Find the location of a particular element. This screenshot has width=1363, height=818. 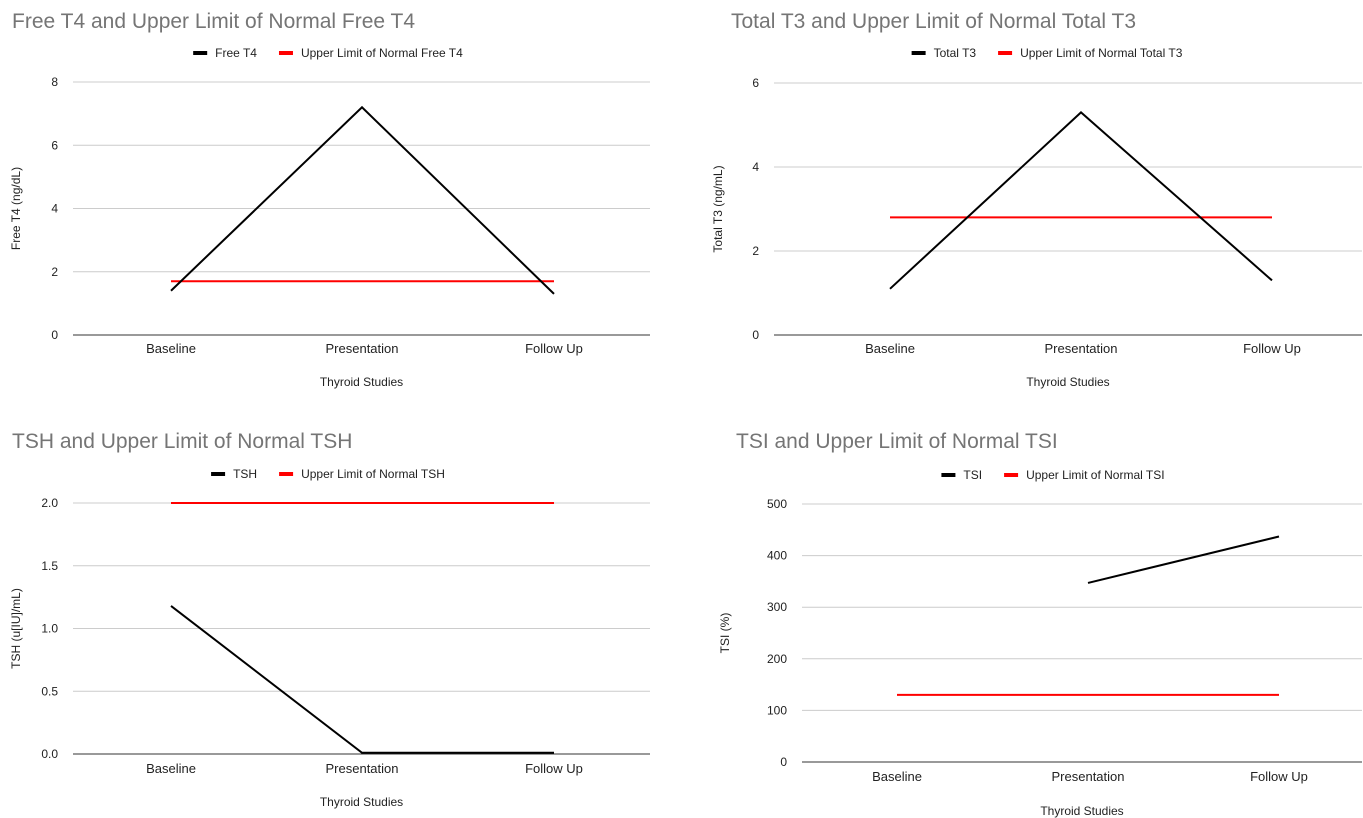

series-line-free-t4 is located at coordinates (362, 200).